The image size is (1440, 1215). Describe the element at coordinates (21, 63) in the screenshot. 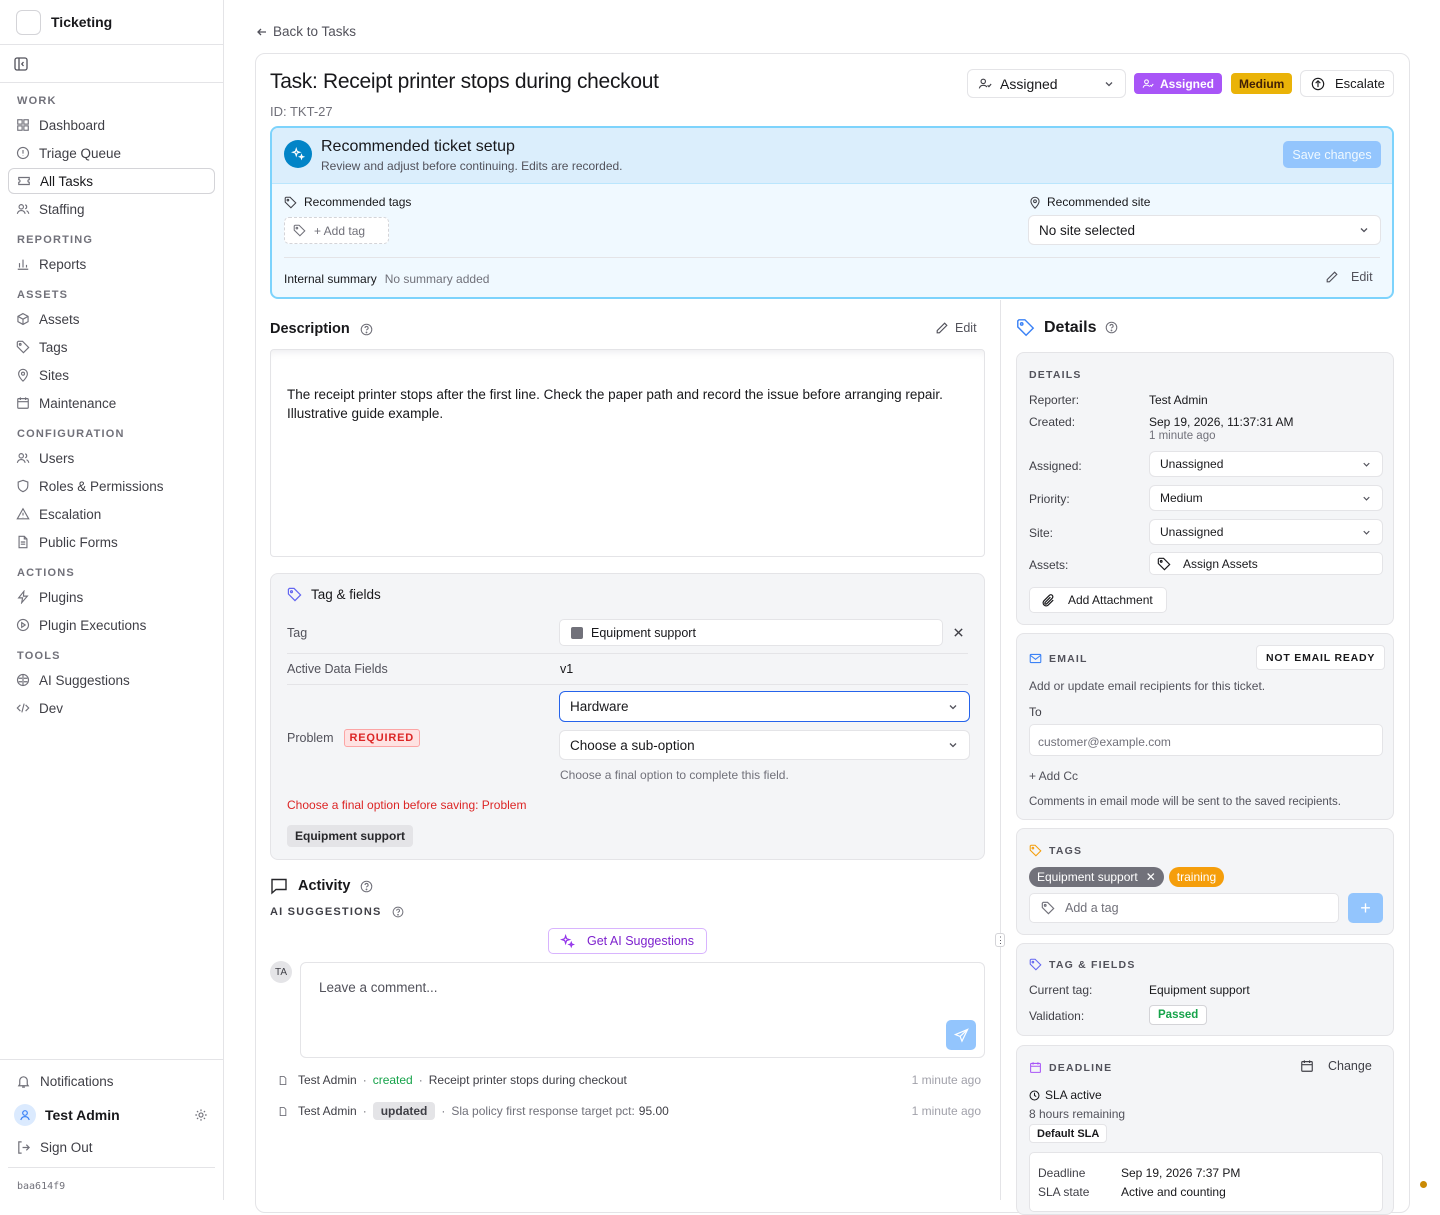

I see `sidebar-collapse-icon` at that location.